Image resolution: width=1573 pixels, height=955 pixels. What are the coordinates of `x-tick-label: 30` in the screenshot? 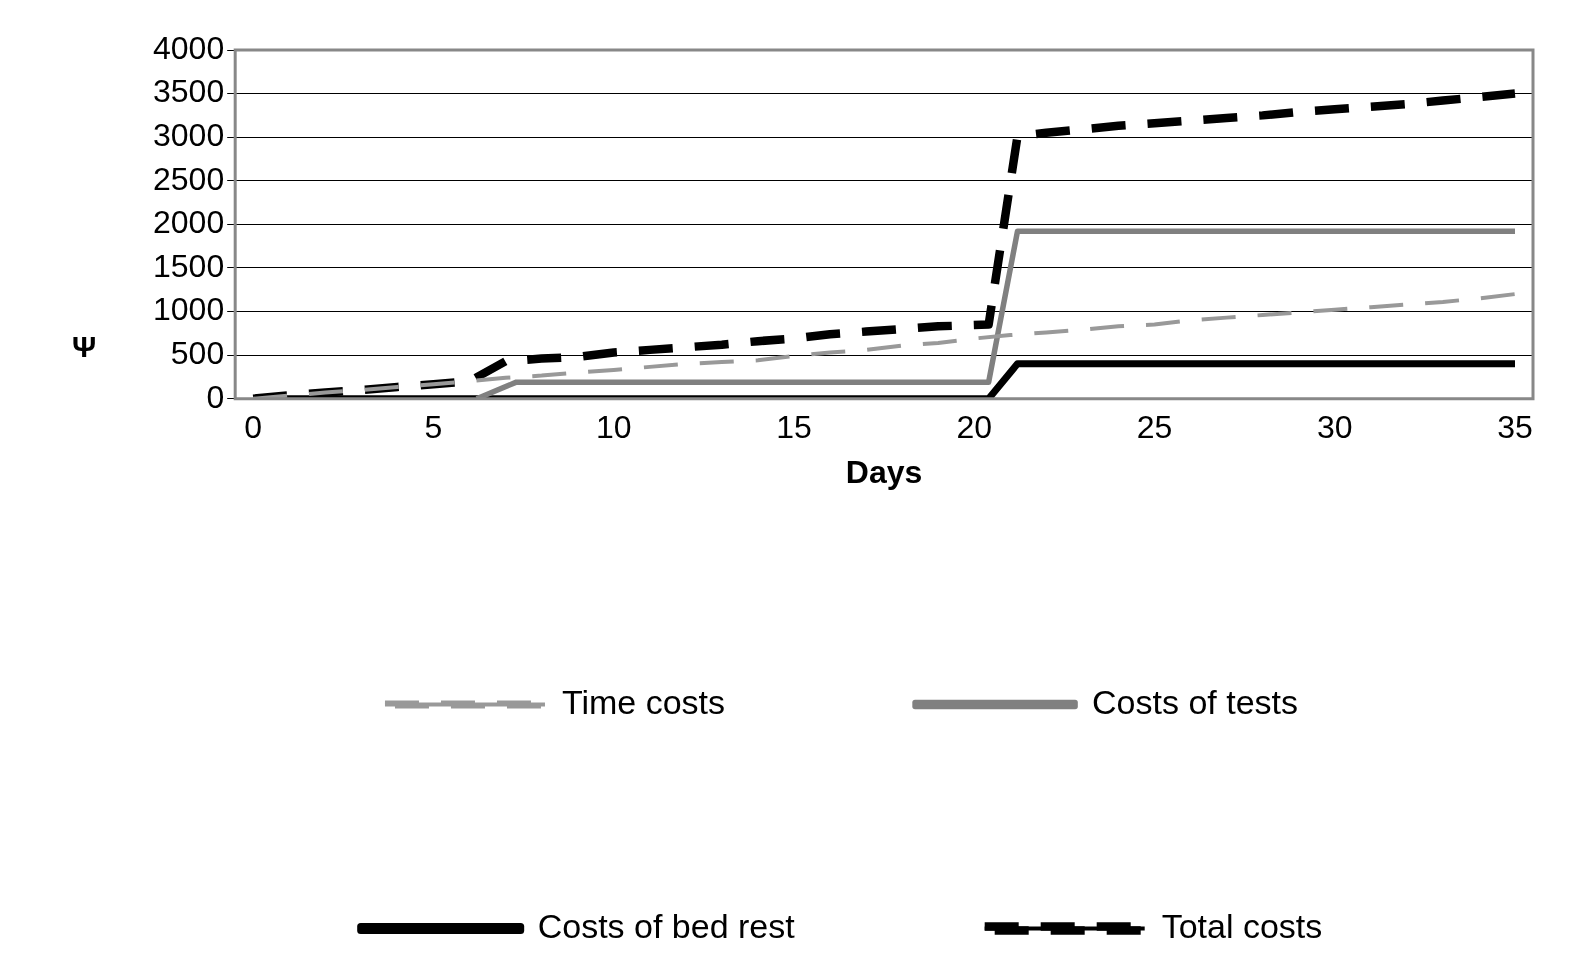 It's located at (1334, 426).